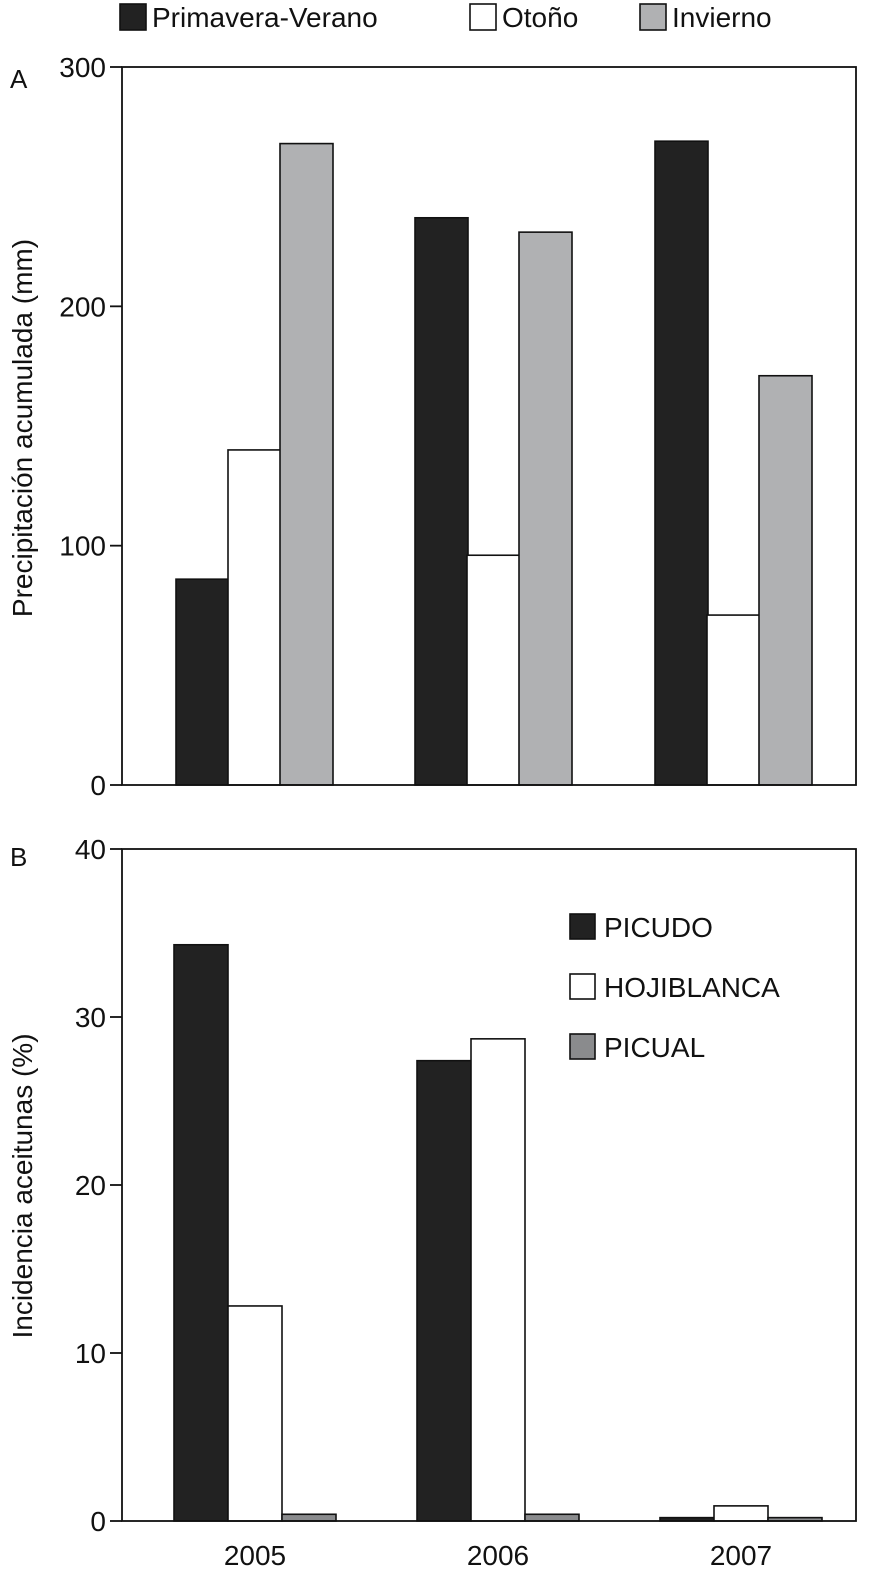  What do you see at coordinates (22, 1185) in the screenshot?
I see `panel-b-y-axis-title: Incidencia aceitunas (%)` at bounding box center [22, 1185].